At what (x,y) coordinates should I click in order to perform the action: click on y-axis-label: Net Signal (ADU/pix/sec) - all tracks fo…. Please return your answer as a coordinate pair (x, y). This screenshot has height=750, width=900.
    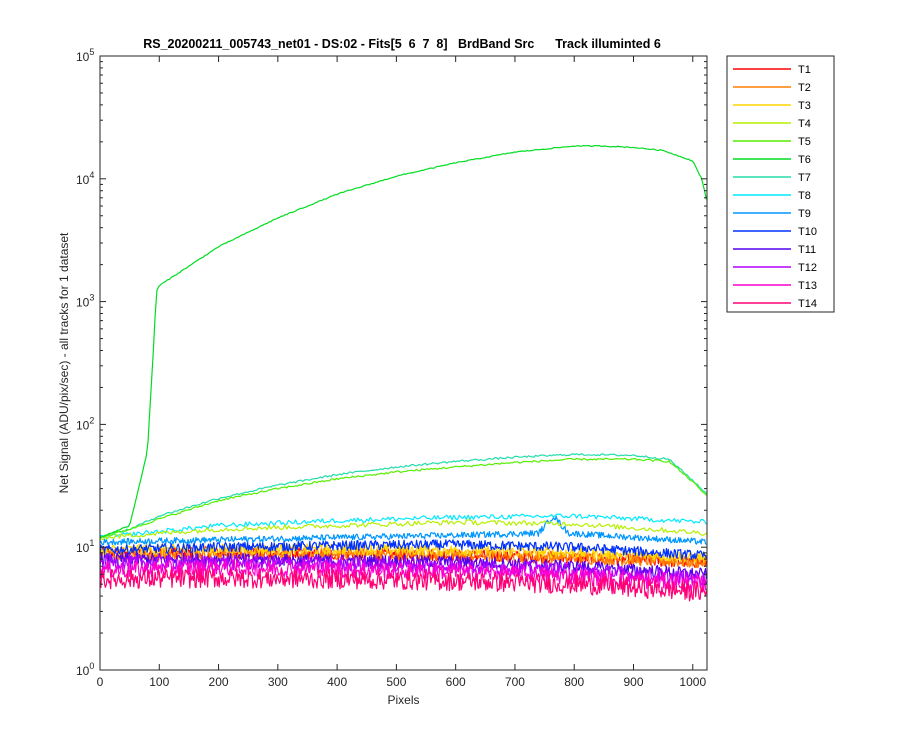
    Looking at the image, I should click on (64, 362).